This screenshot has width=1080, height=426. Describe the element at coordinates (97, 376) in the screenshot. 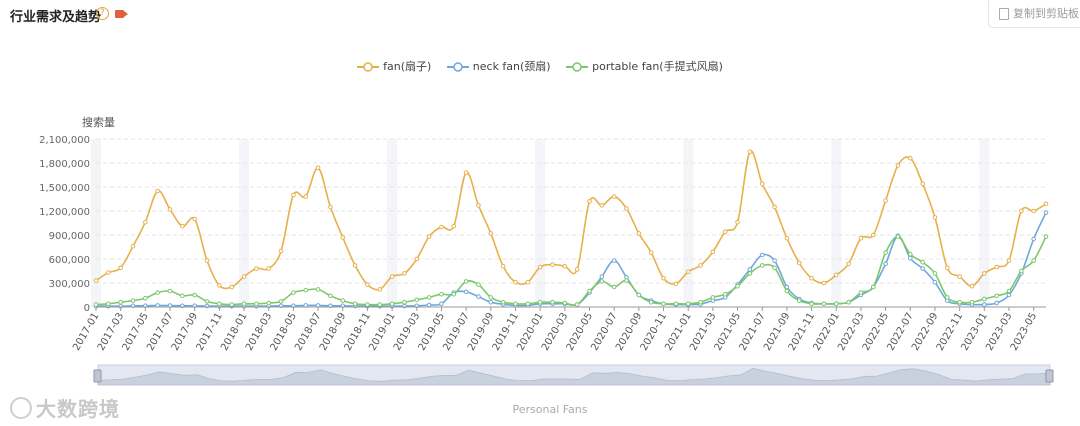

I see `zoom-handle-left` at that location.